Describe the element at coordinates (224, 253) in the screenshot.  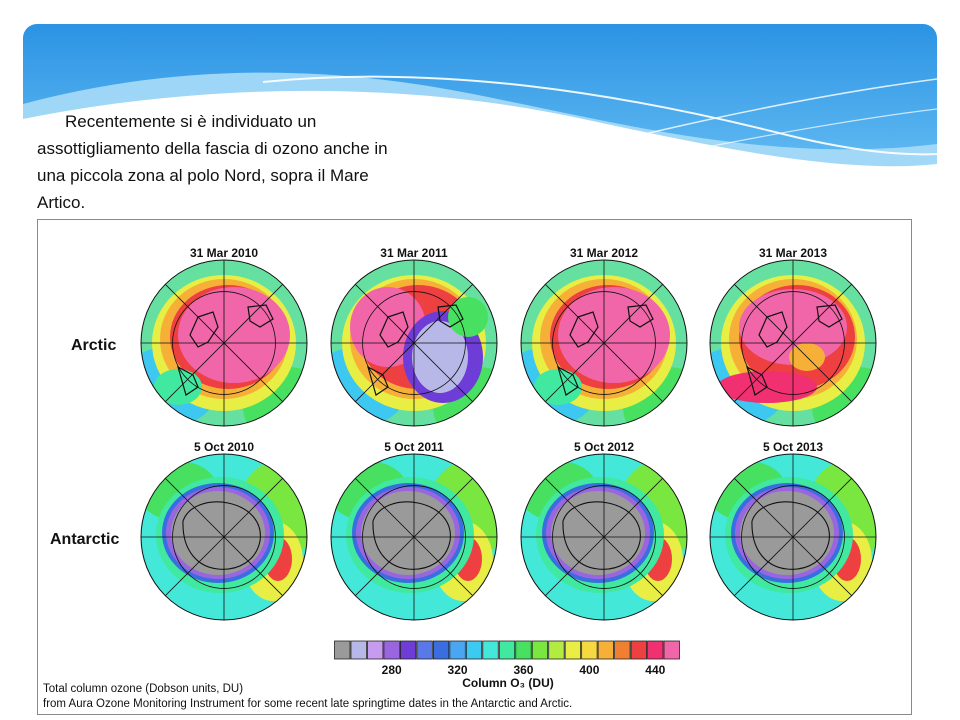
I see `map-date-label: 31 Mar 2010` at that location.